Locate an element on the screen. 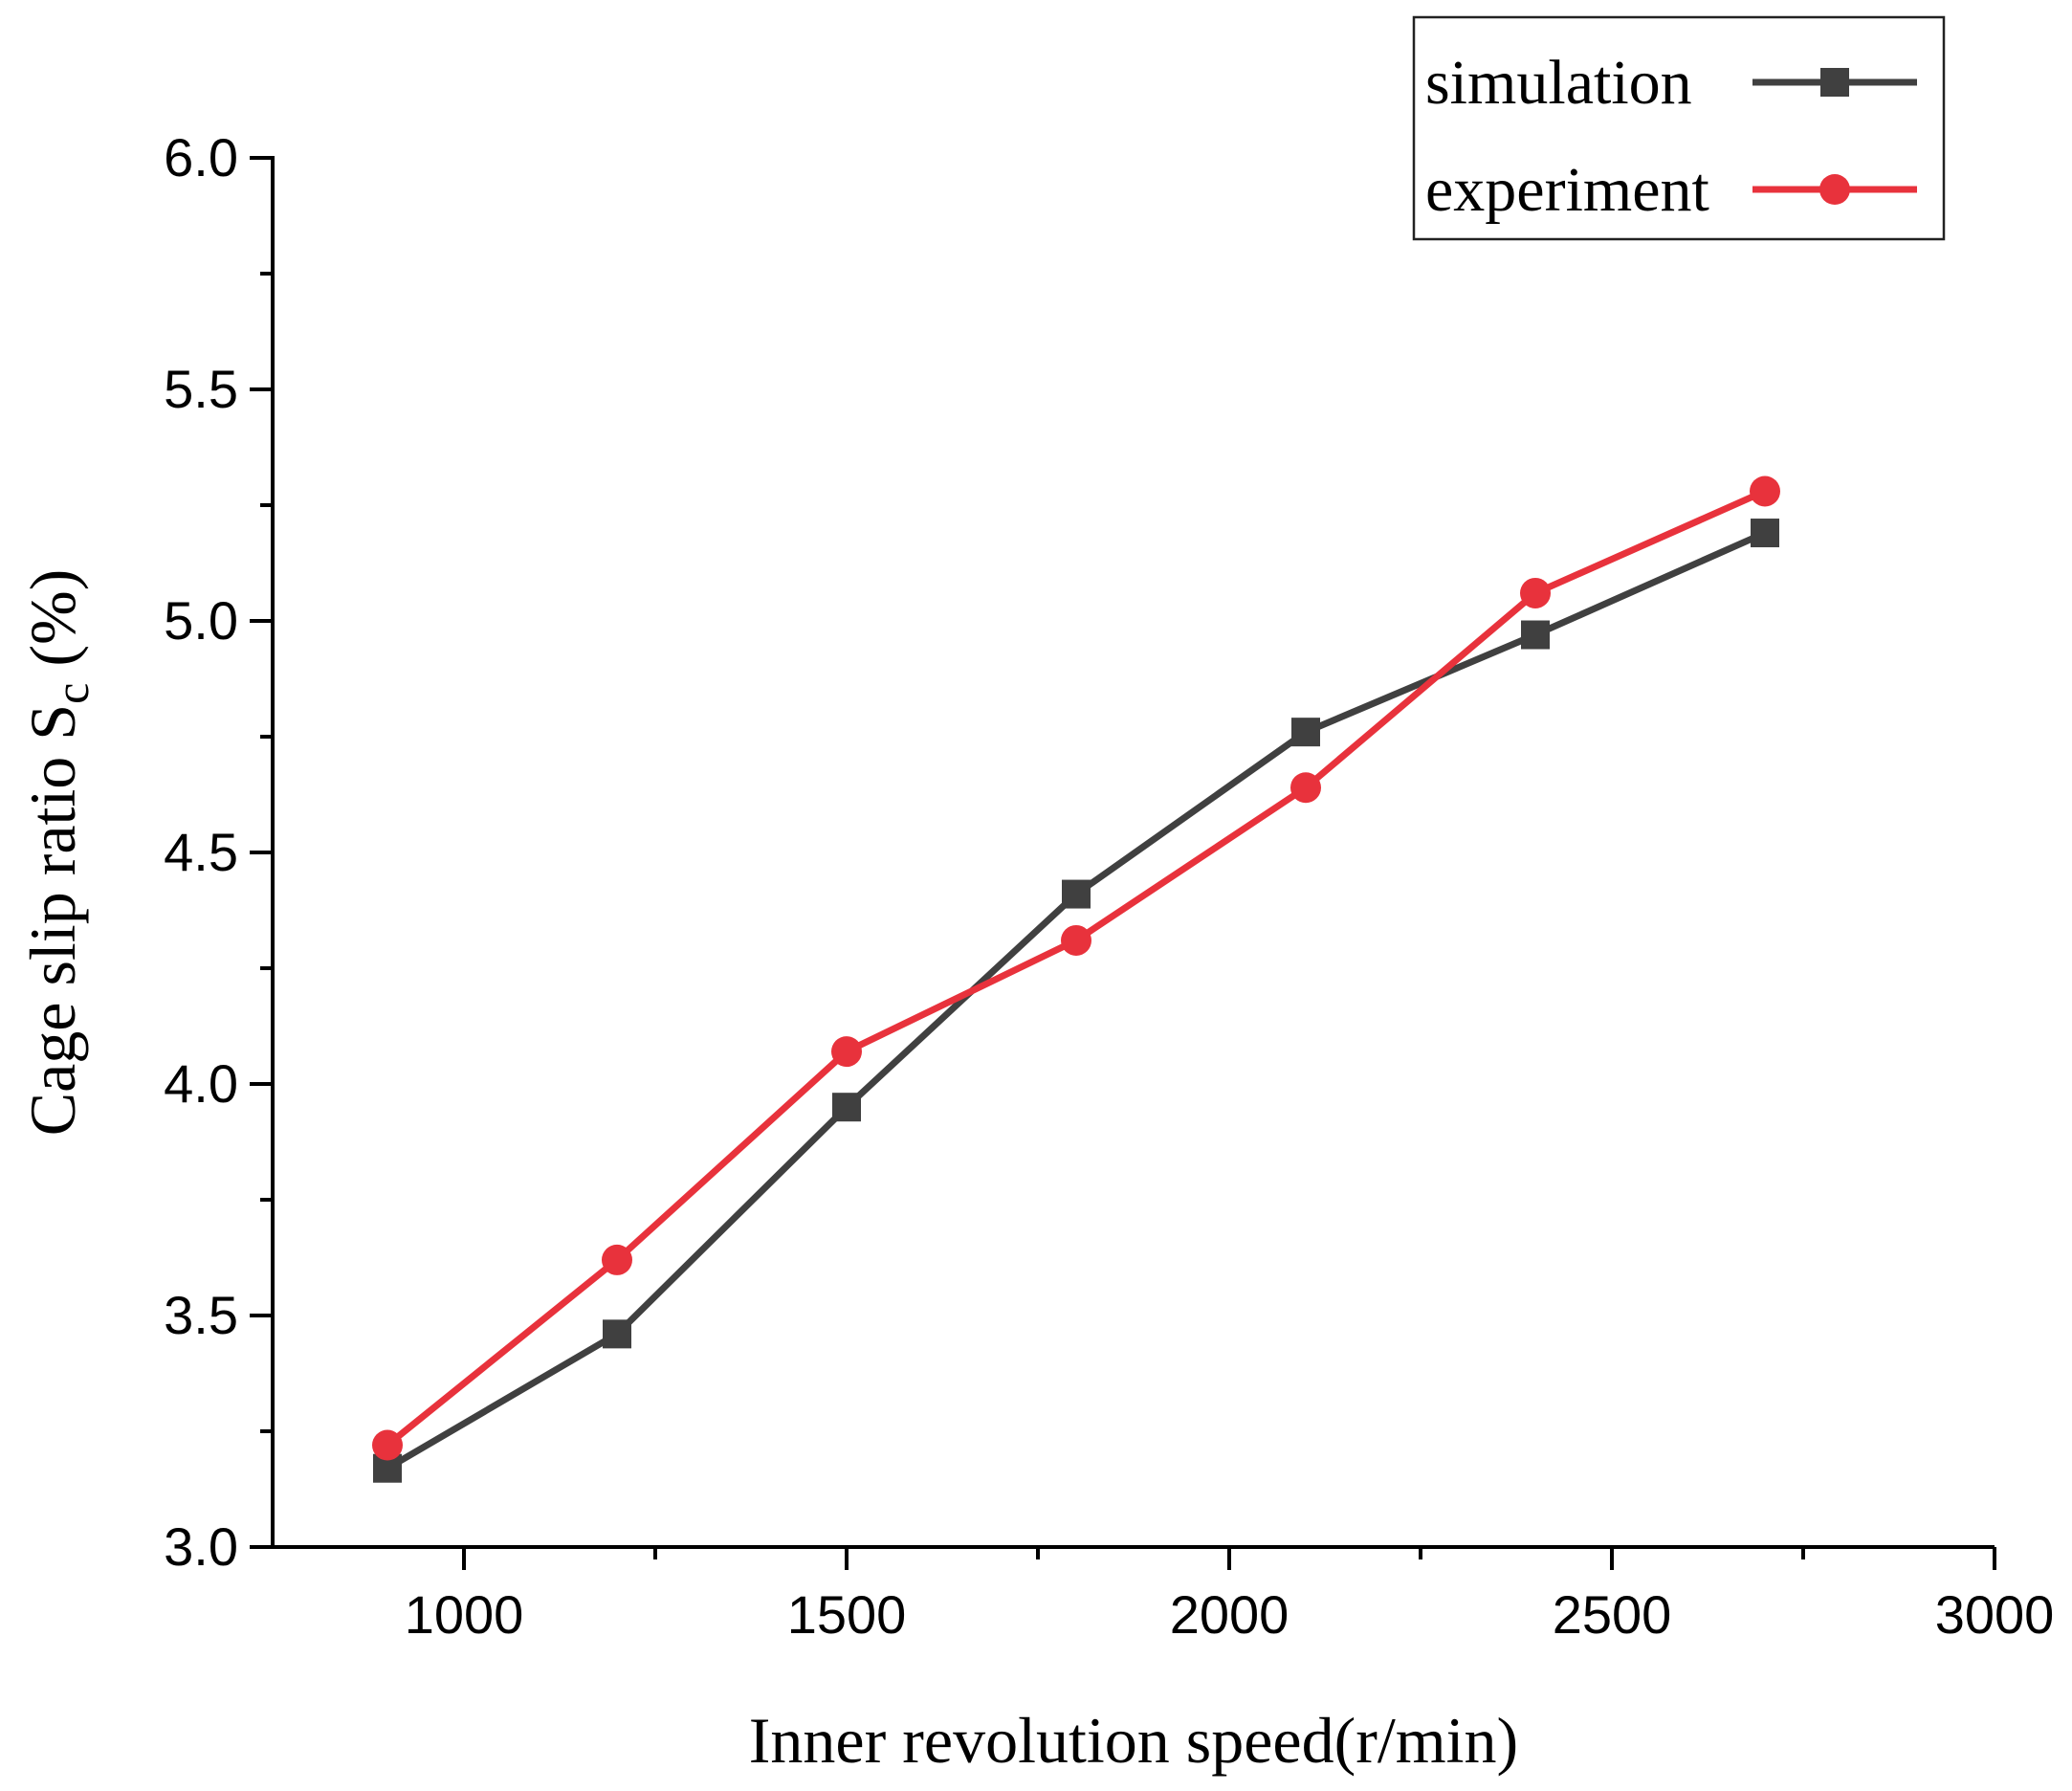 The height and width of the screenshot is (1791, 2072). legend: simulation experiment is located at coordinates (1679, 128).